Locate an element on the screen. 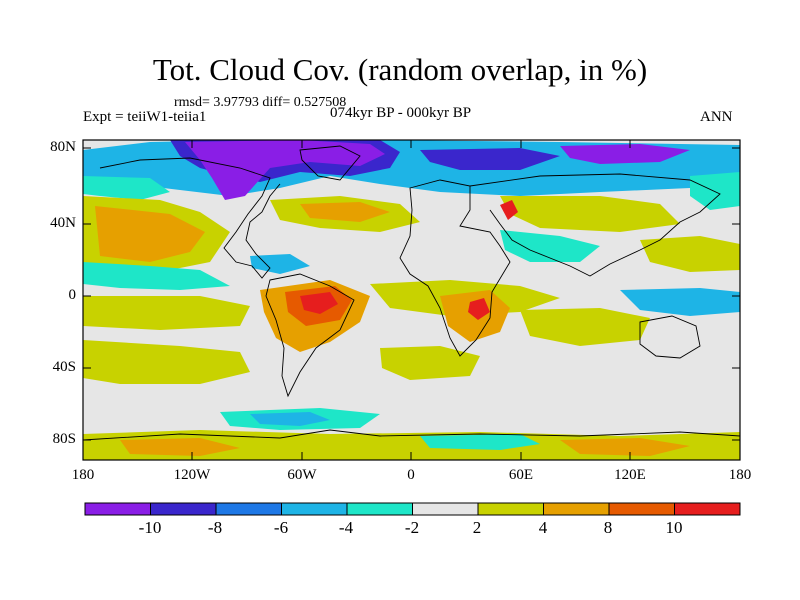  east-arctic-purple is located at coordinates (625, 154).